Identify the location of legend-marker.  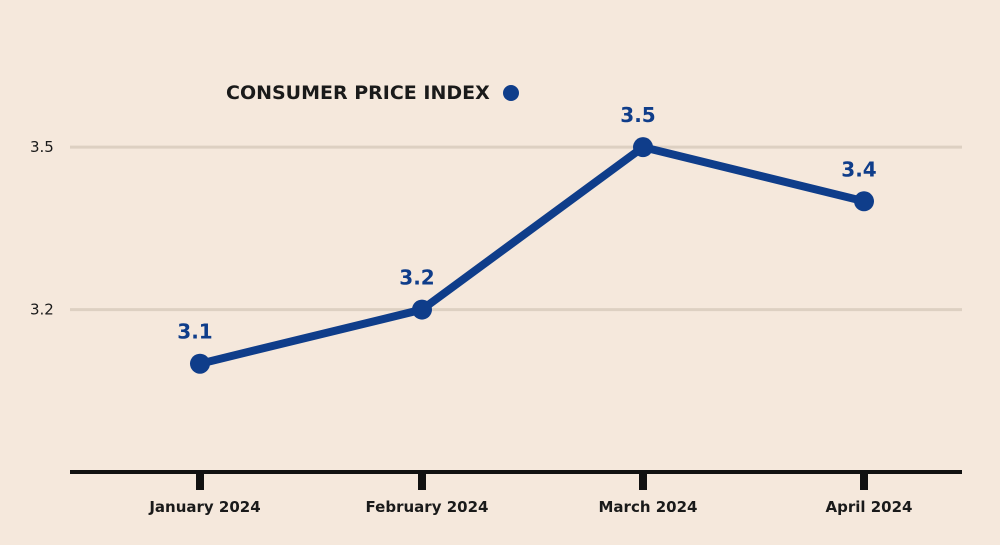
(511, 93).